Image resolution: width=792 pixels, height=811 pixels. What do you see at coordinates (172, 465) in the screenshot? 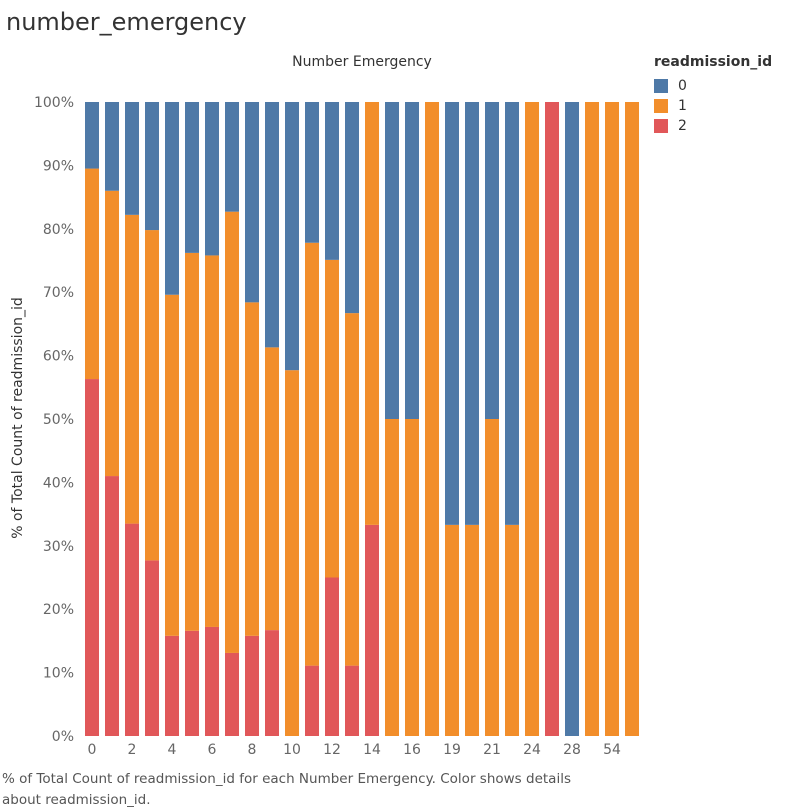
I see `bar-segment: 4 / 1: 53.8%` at bounding box center [172, 465].